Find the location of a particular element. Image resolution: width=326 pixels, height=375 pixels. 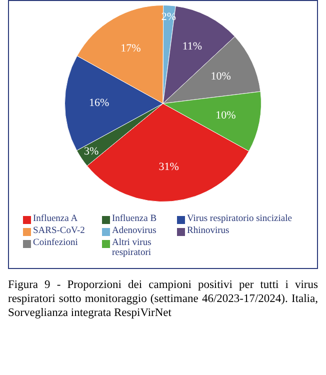

legend-label: Influenza B is located at coordinates (134, 219).